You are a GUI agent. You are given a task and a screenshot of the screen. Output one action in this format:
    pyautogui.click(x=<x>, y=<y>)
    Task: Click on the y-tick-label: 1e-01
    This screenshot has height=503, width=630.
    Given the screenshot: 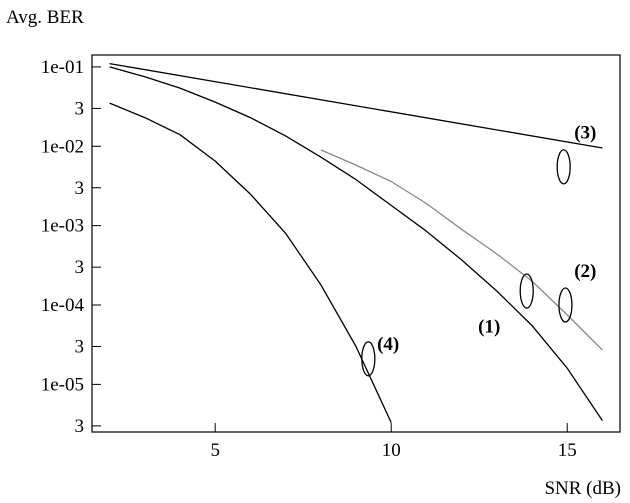 What is the action you would take?
    pyautogui.click(x=62, y=67)
    